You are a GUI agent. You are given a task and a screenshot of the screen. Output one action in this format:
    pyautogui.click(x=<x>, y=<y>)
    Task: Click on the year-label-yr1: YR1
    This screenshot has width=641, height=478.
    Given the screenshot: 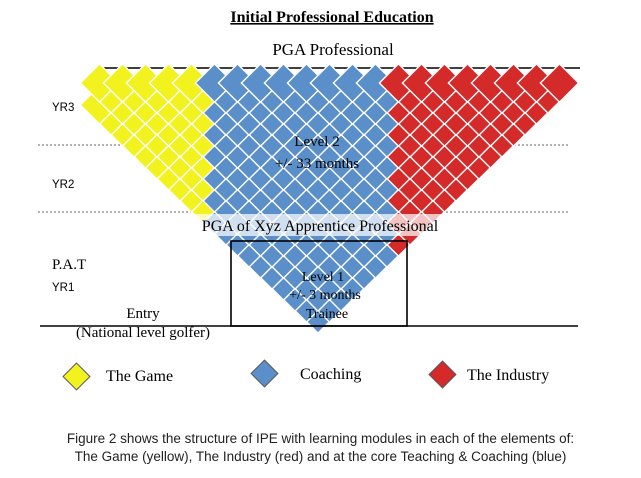 What is the action you would take?
    pyautogui.click(x=63, y=288)
    